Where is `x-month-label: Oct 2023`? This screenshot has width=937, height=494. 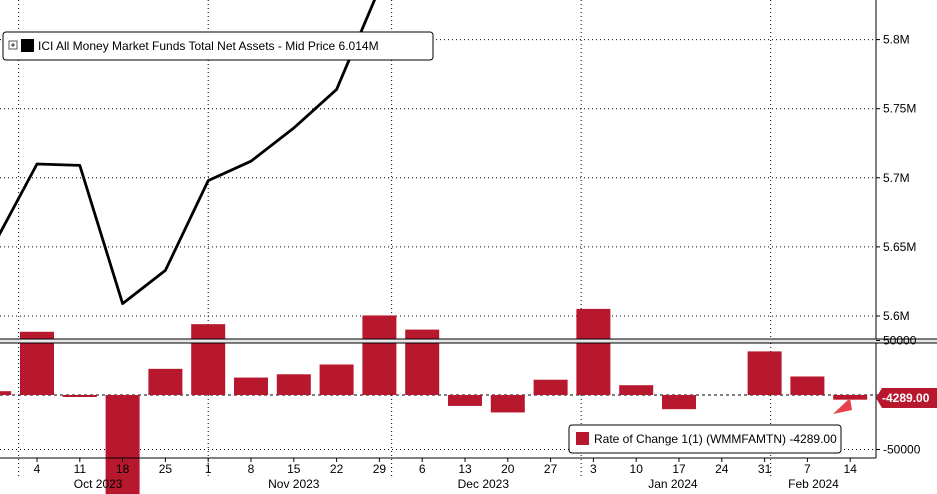
x-month-label: Oct 2023 is located at coordinates (98, 484).